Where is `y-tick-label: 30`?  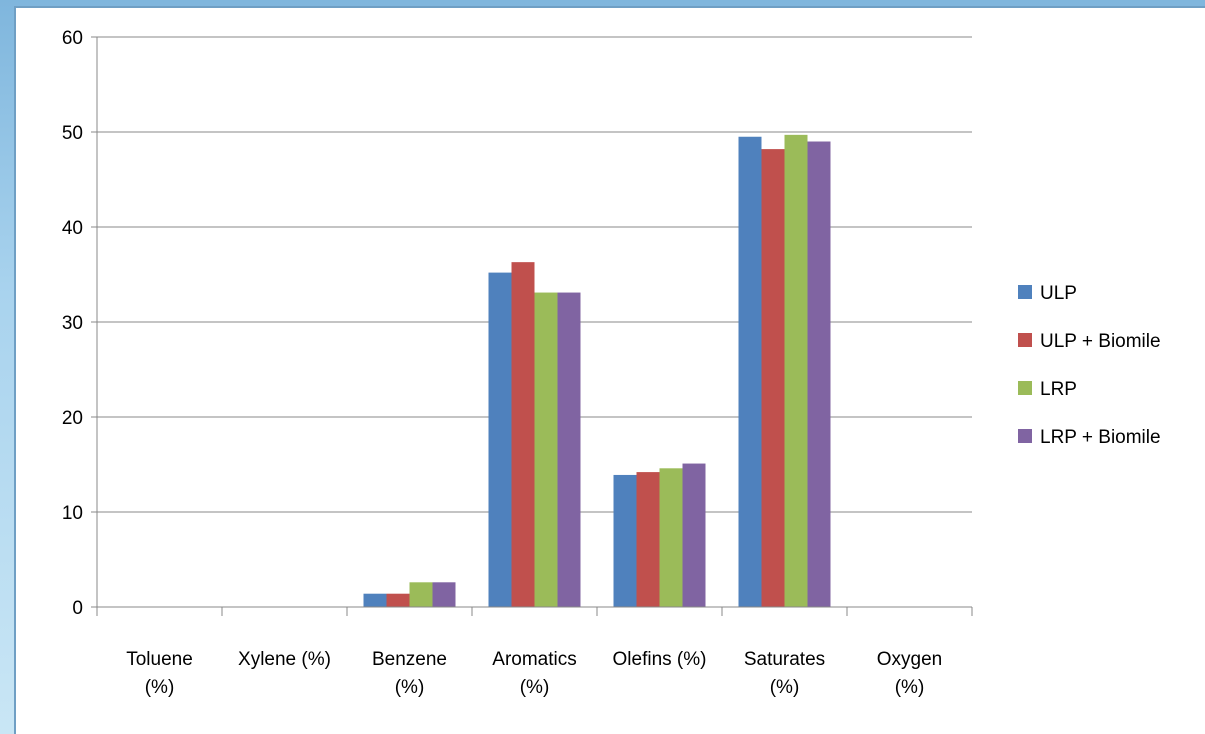 y-tick-label: 30 is located at coordinates (72, 323).